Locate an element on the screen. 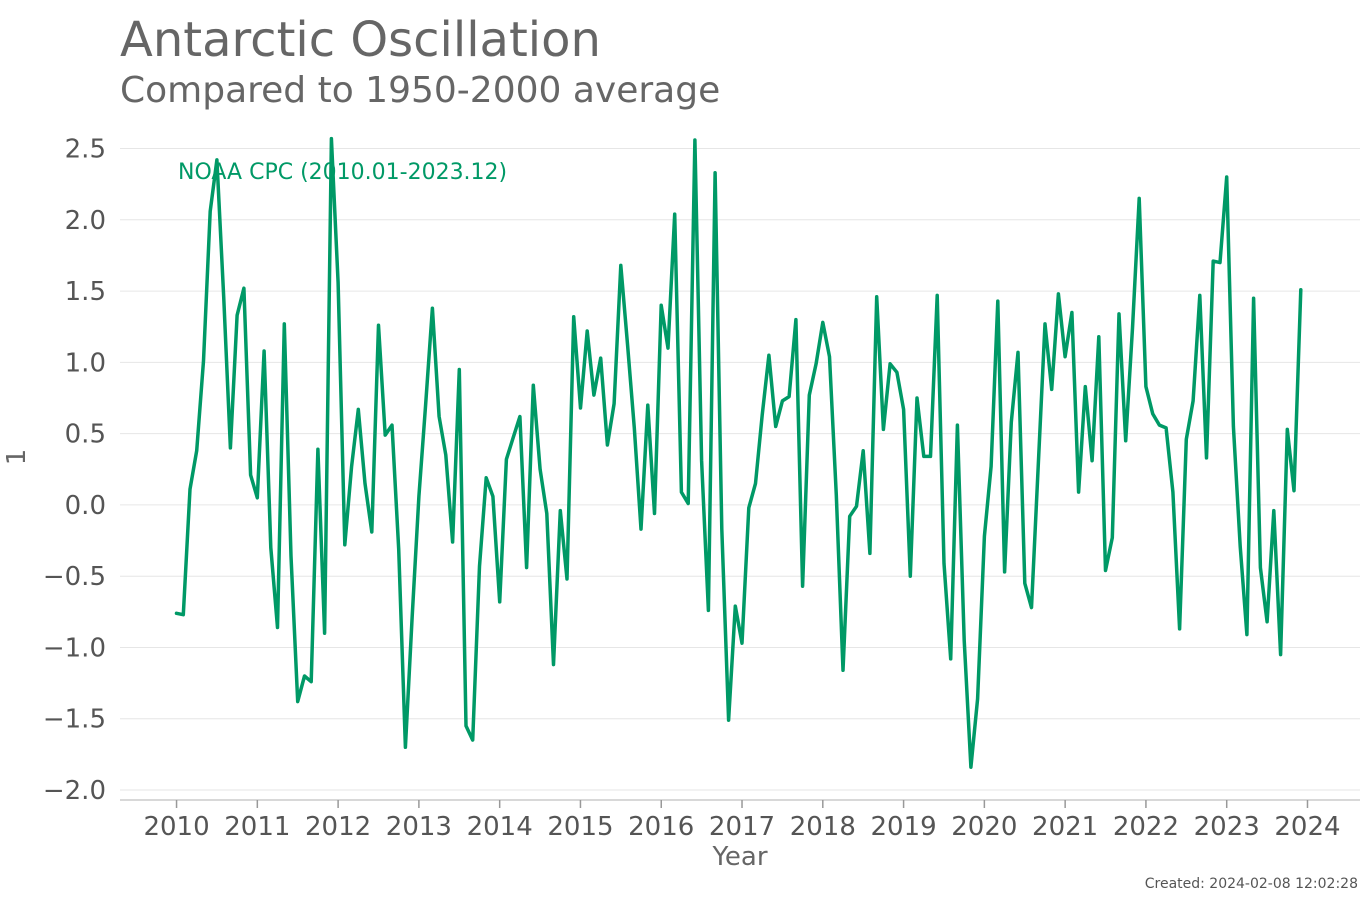 The image size is (1370, 900). chart-title: Antarctic Oscillation is located at coordinates (360, 40).